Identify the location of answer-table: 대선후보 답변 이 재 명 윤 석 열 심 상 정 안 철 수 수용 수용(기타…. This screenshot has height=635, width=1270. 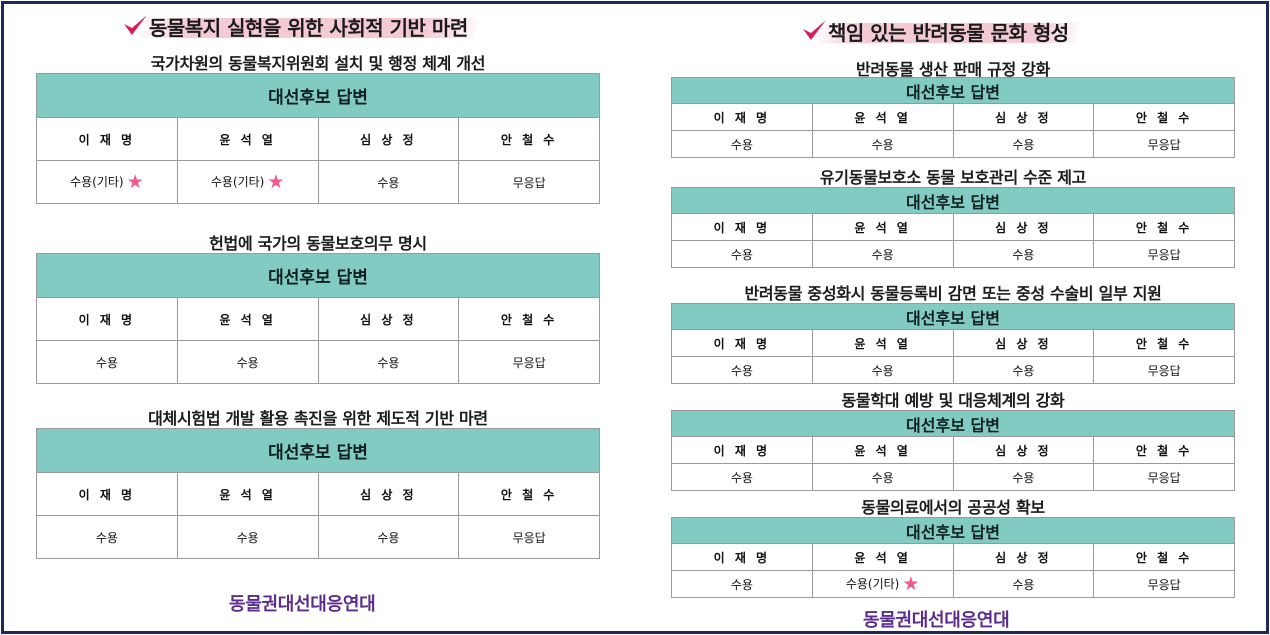
(953, 557).